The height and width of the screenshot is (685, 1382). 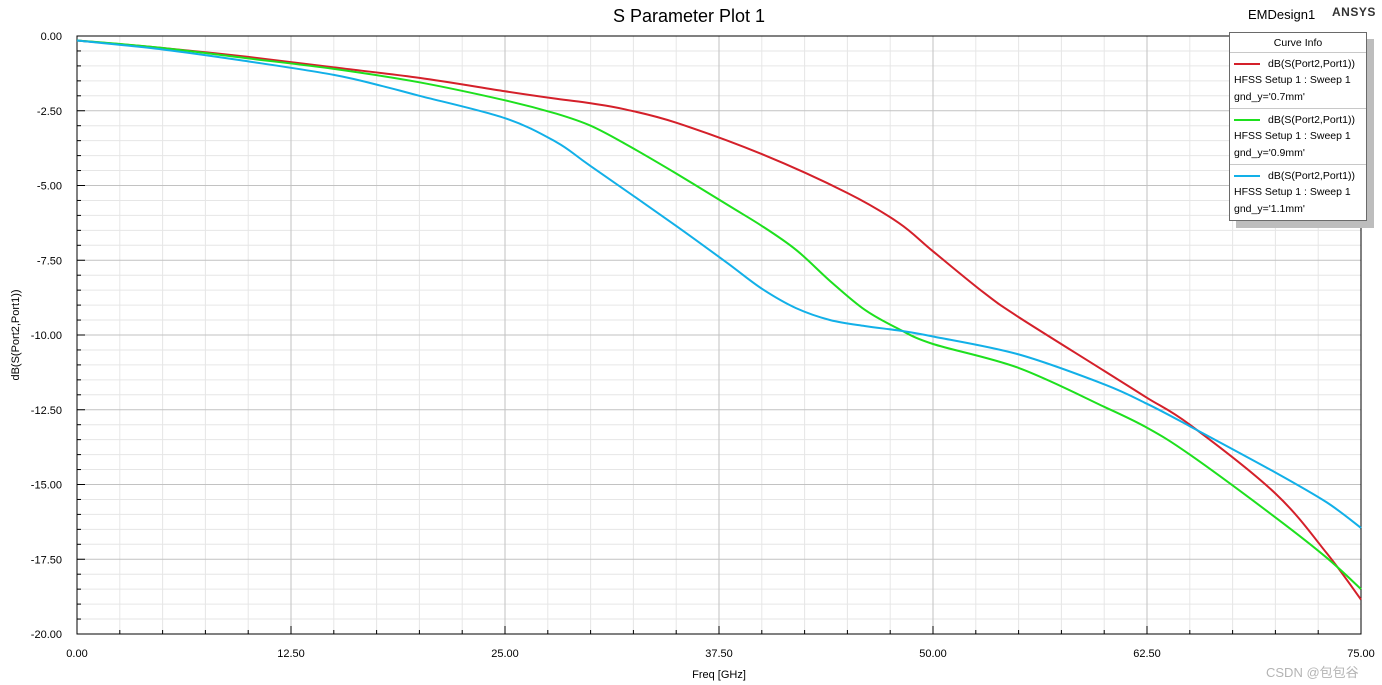 I want to click on x-tick-label: 12.50, so click(x=291, y=654).